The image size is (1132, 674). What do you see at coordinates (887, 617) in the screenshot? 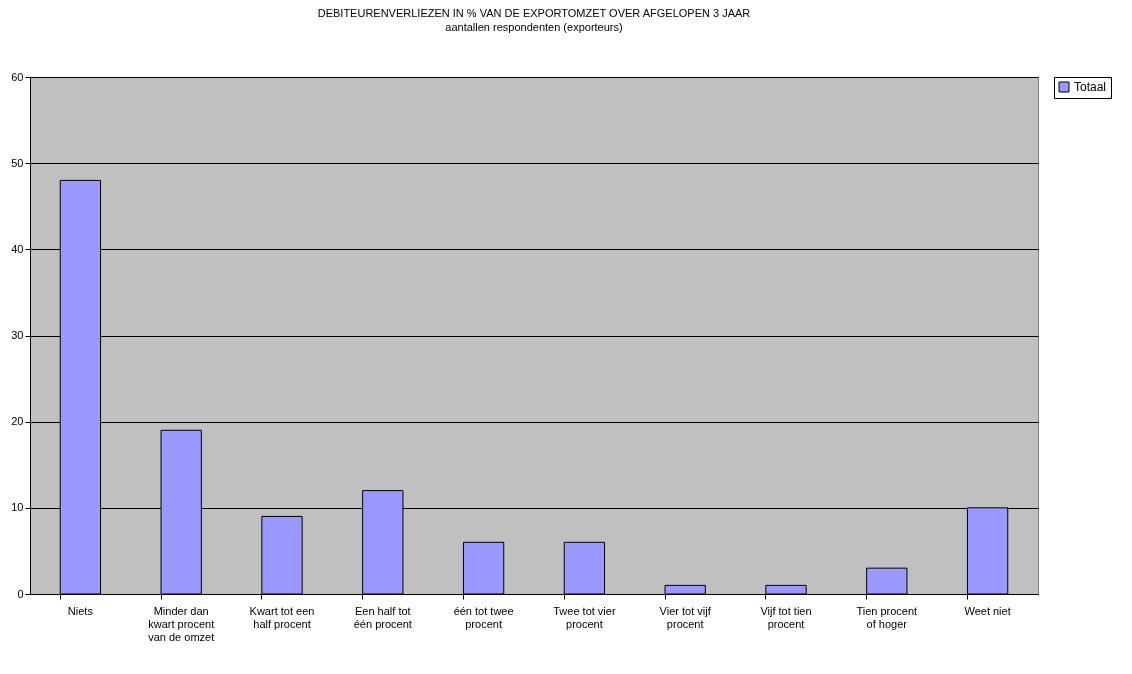
I see `x-tick-label: Tien procent of hoger` at bounding box center [887, 617].